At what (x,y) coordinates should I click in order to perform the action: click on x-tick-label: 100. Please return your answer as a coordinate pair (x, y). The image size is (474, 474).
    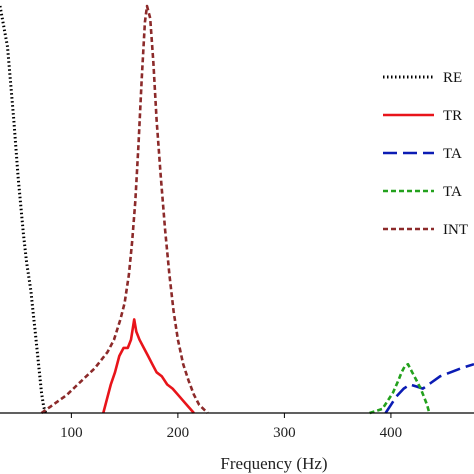
    Looking at the image, I should click on (71, 433).